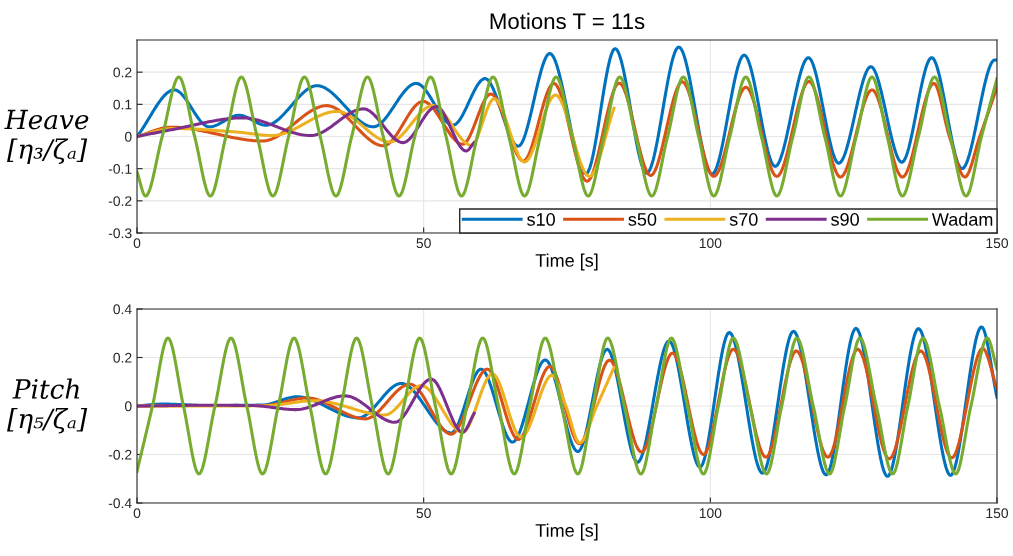 This screenshot has height=556, width=1013. Describe the element at coordinates (541, 219) in the screenshot. I see `legend-label: s10` at that location.